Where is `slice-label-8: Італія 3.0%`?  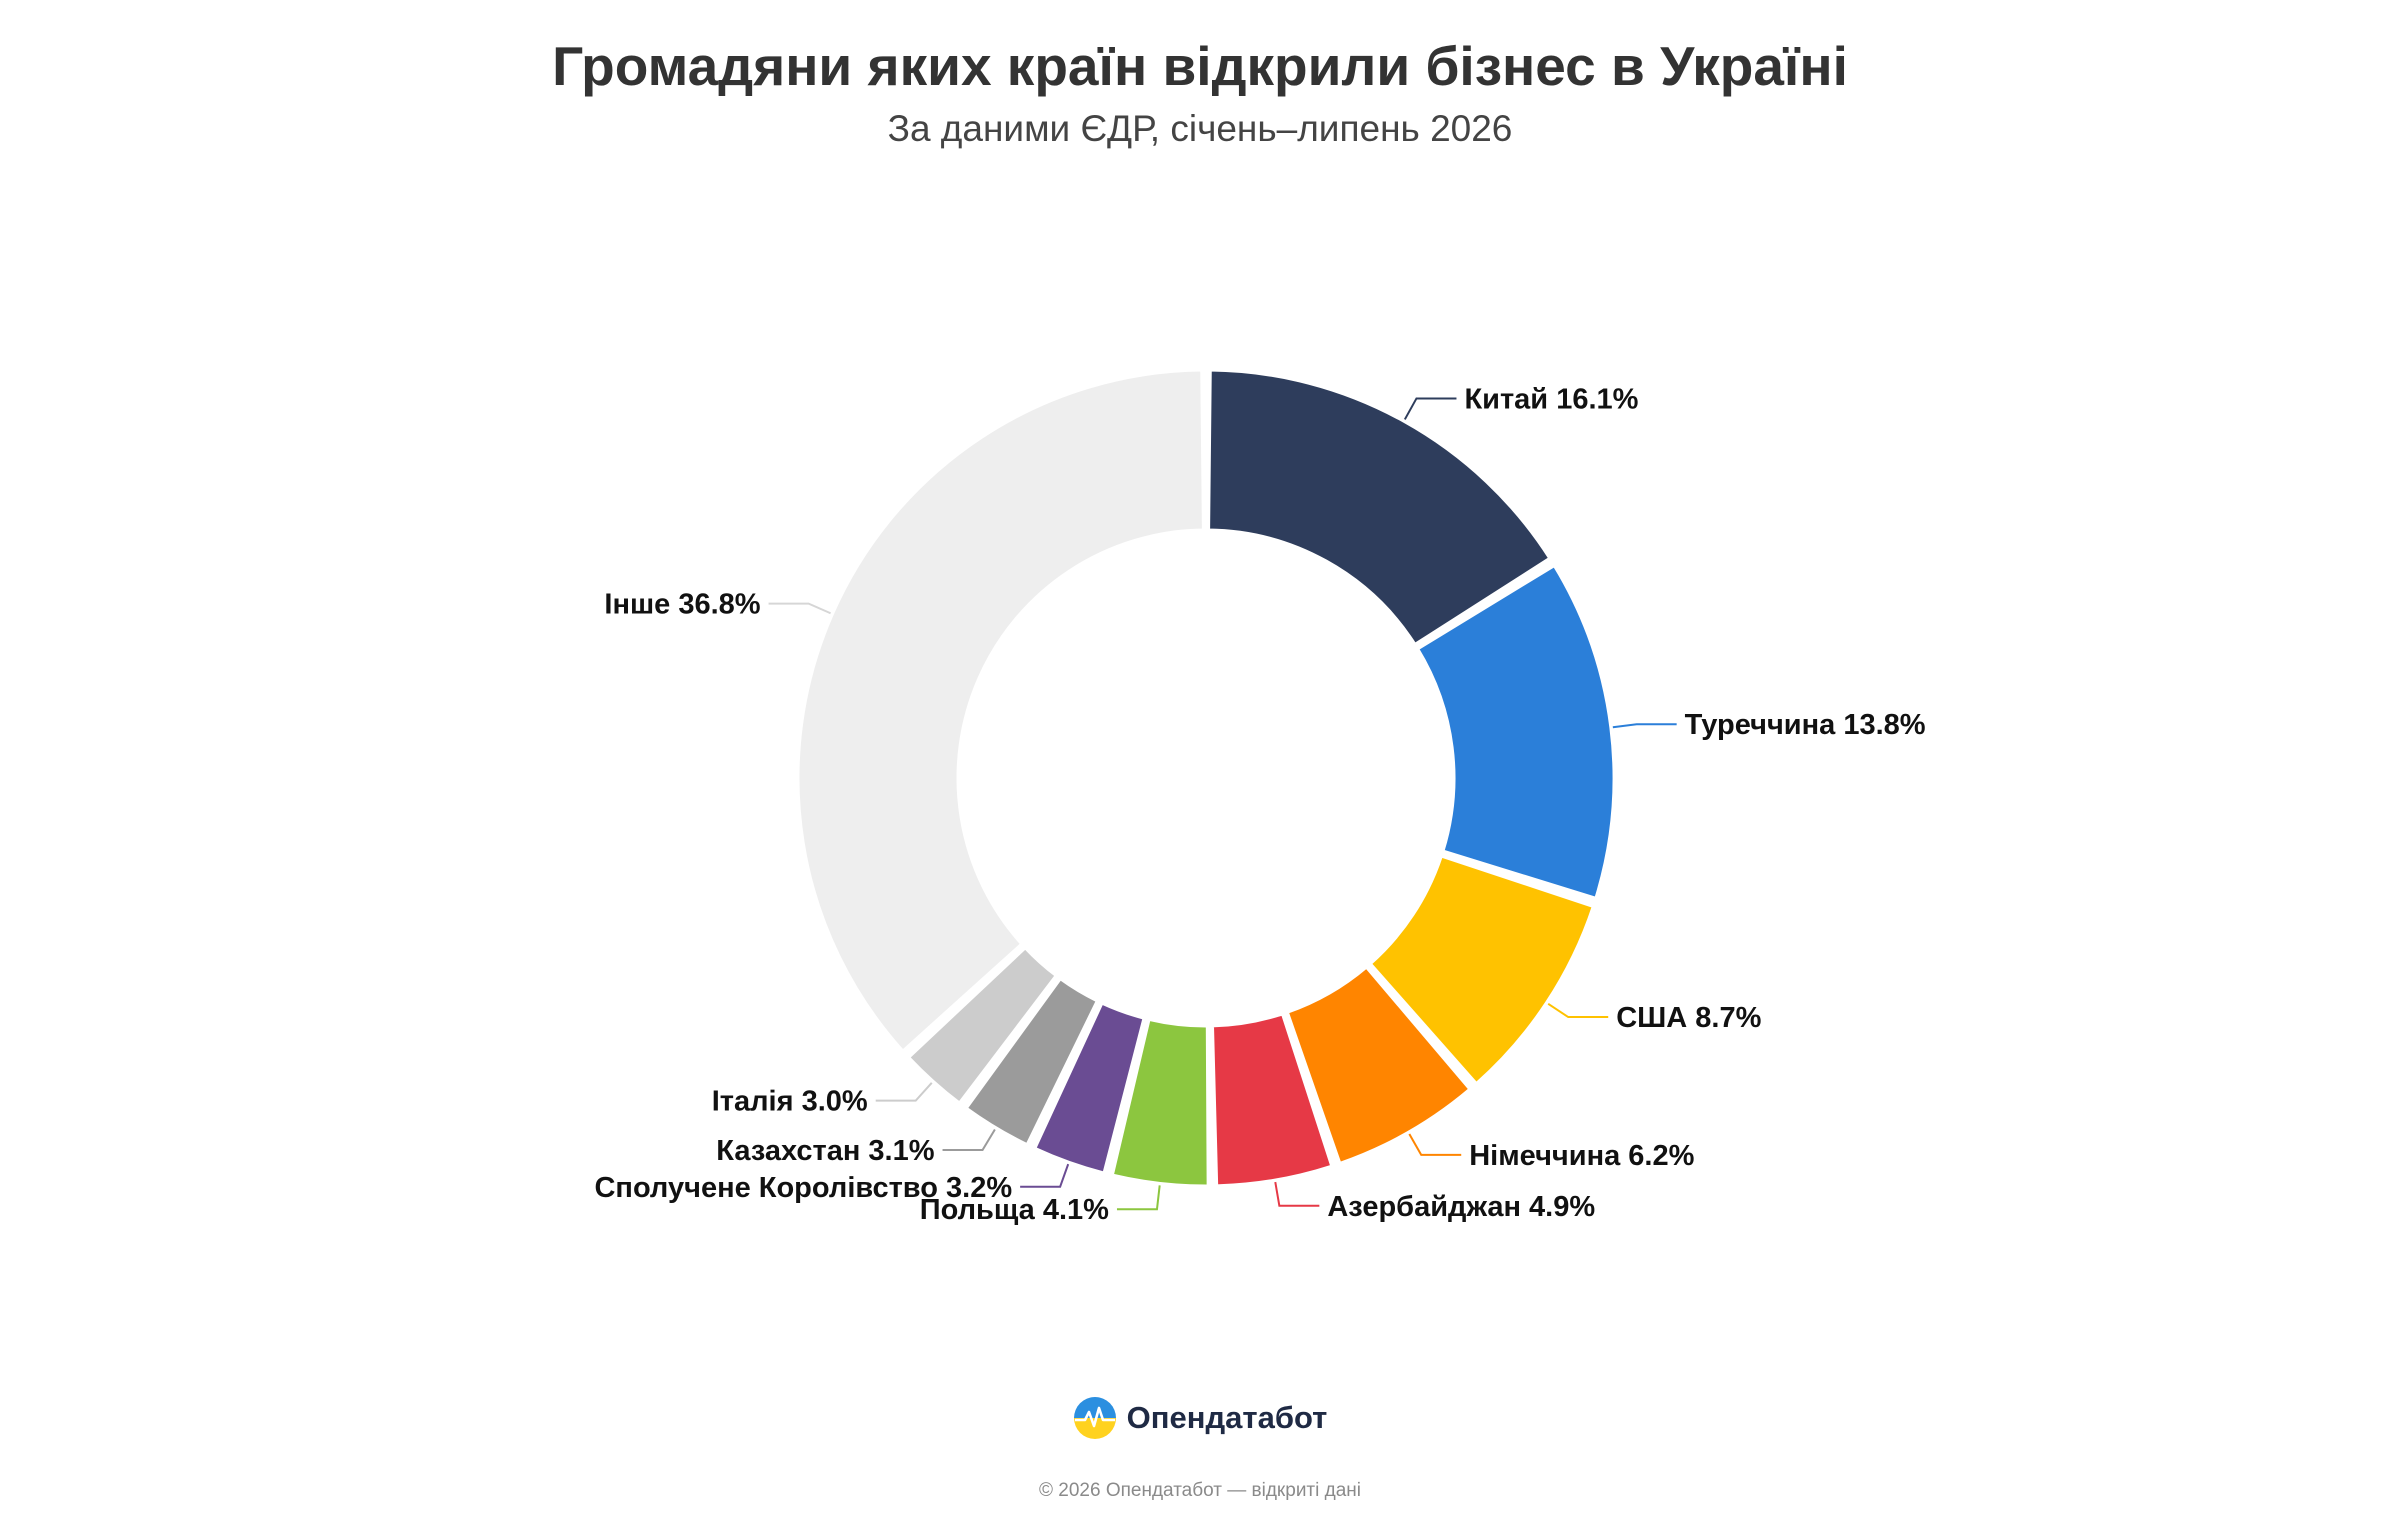 slice-label-8: Італія 3.0% is located at coordinates (790, 1102).